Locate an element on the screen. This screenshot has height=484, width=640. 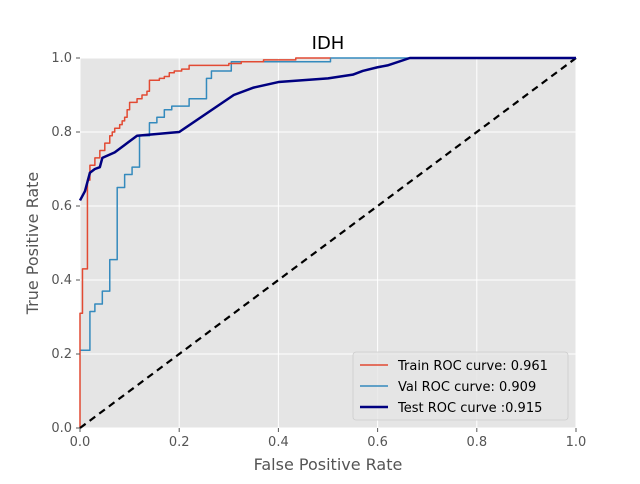
y-tick-label: 0.0 is located at coordinates (61, 428).